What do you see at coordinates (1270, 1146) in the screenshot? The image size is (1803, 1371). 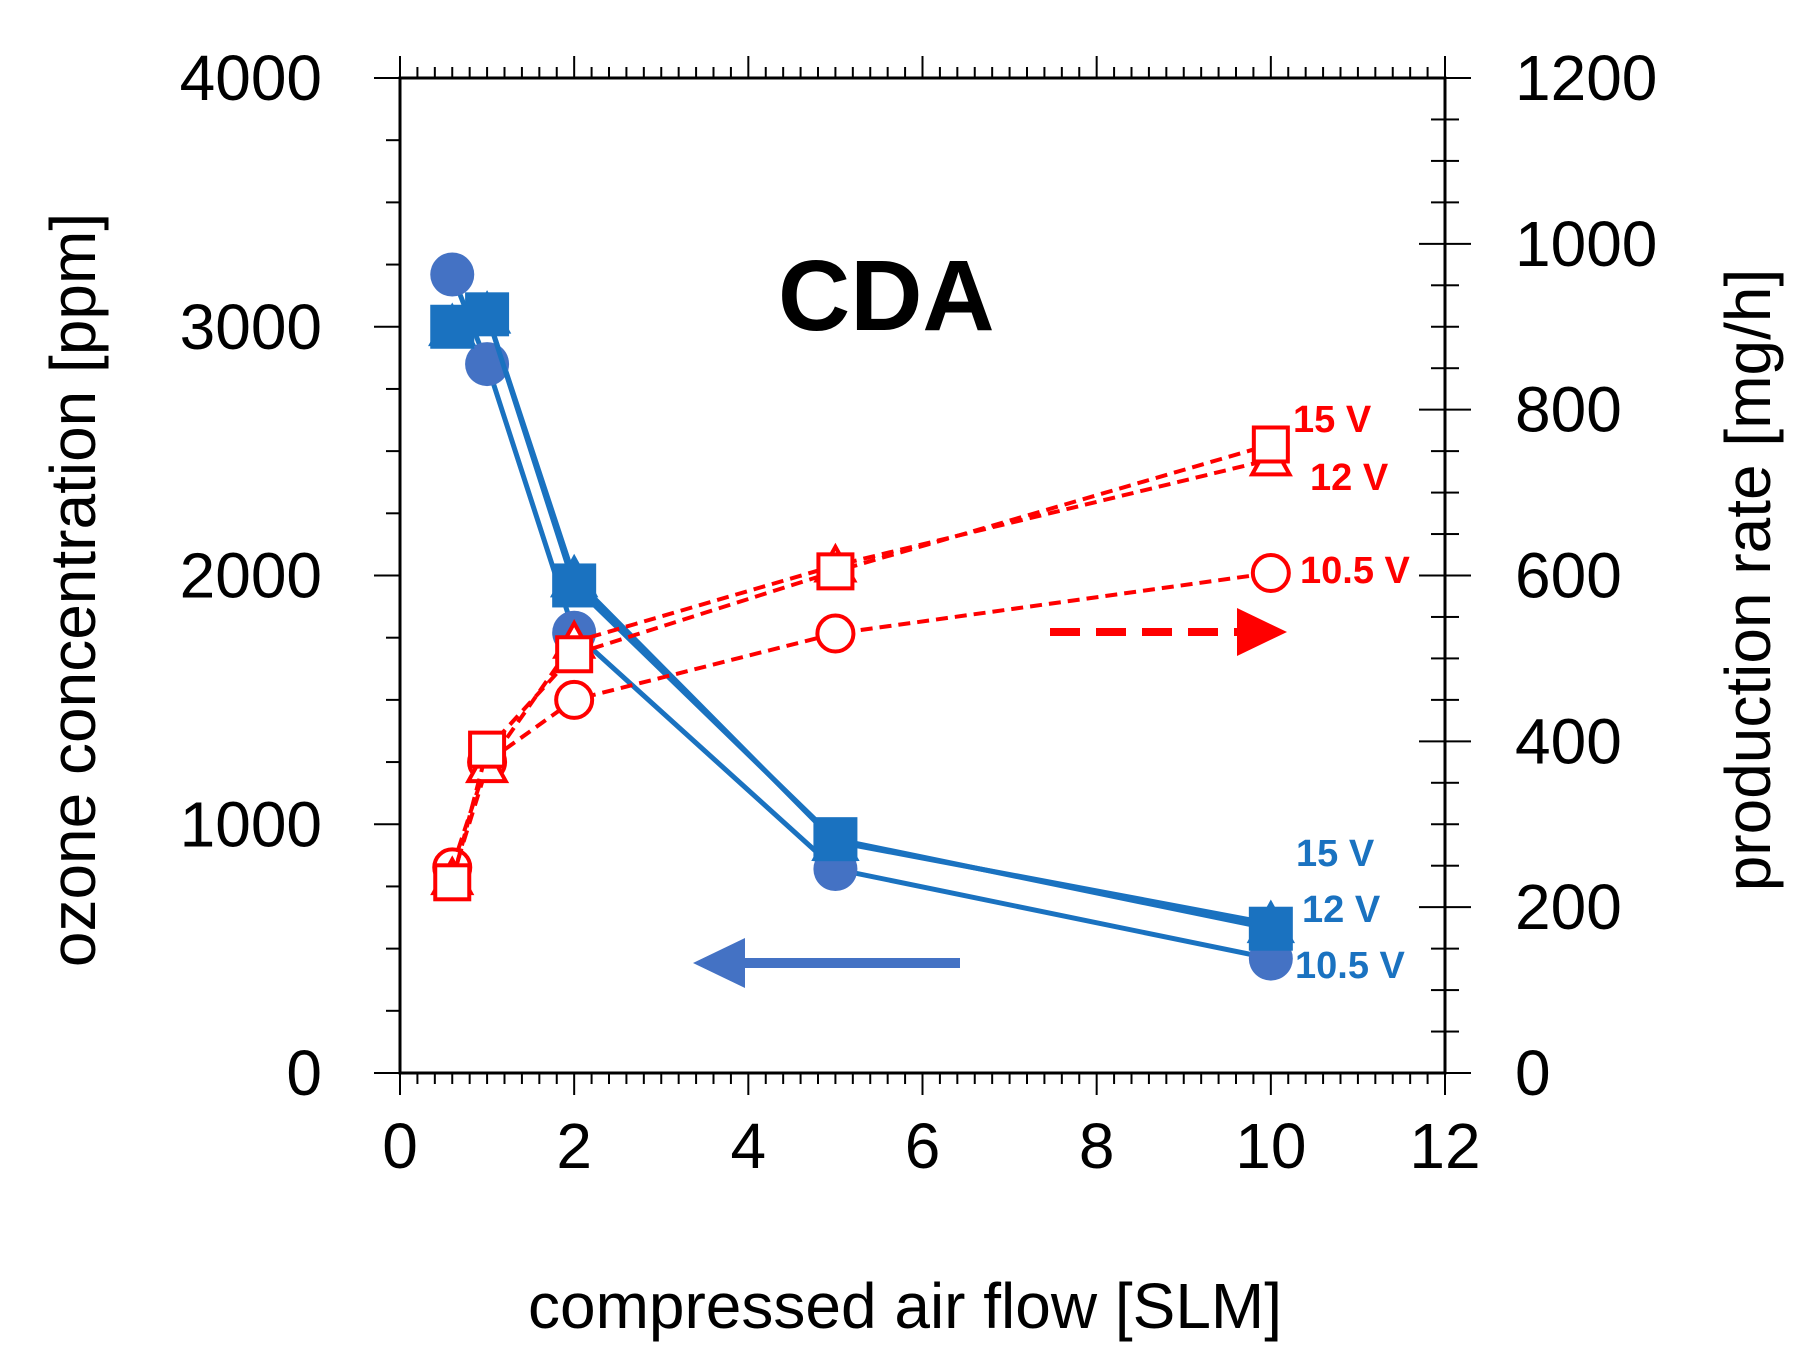 I see `x-tick-label: 10` at bounding box center [1270, 1146].